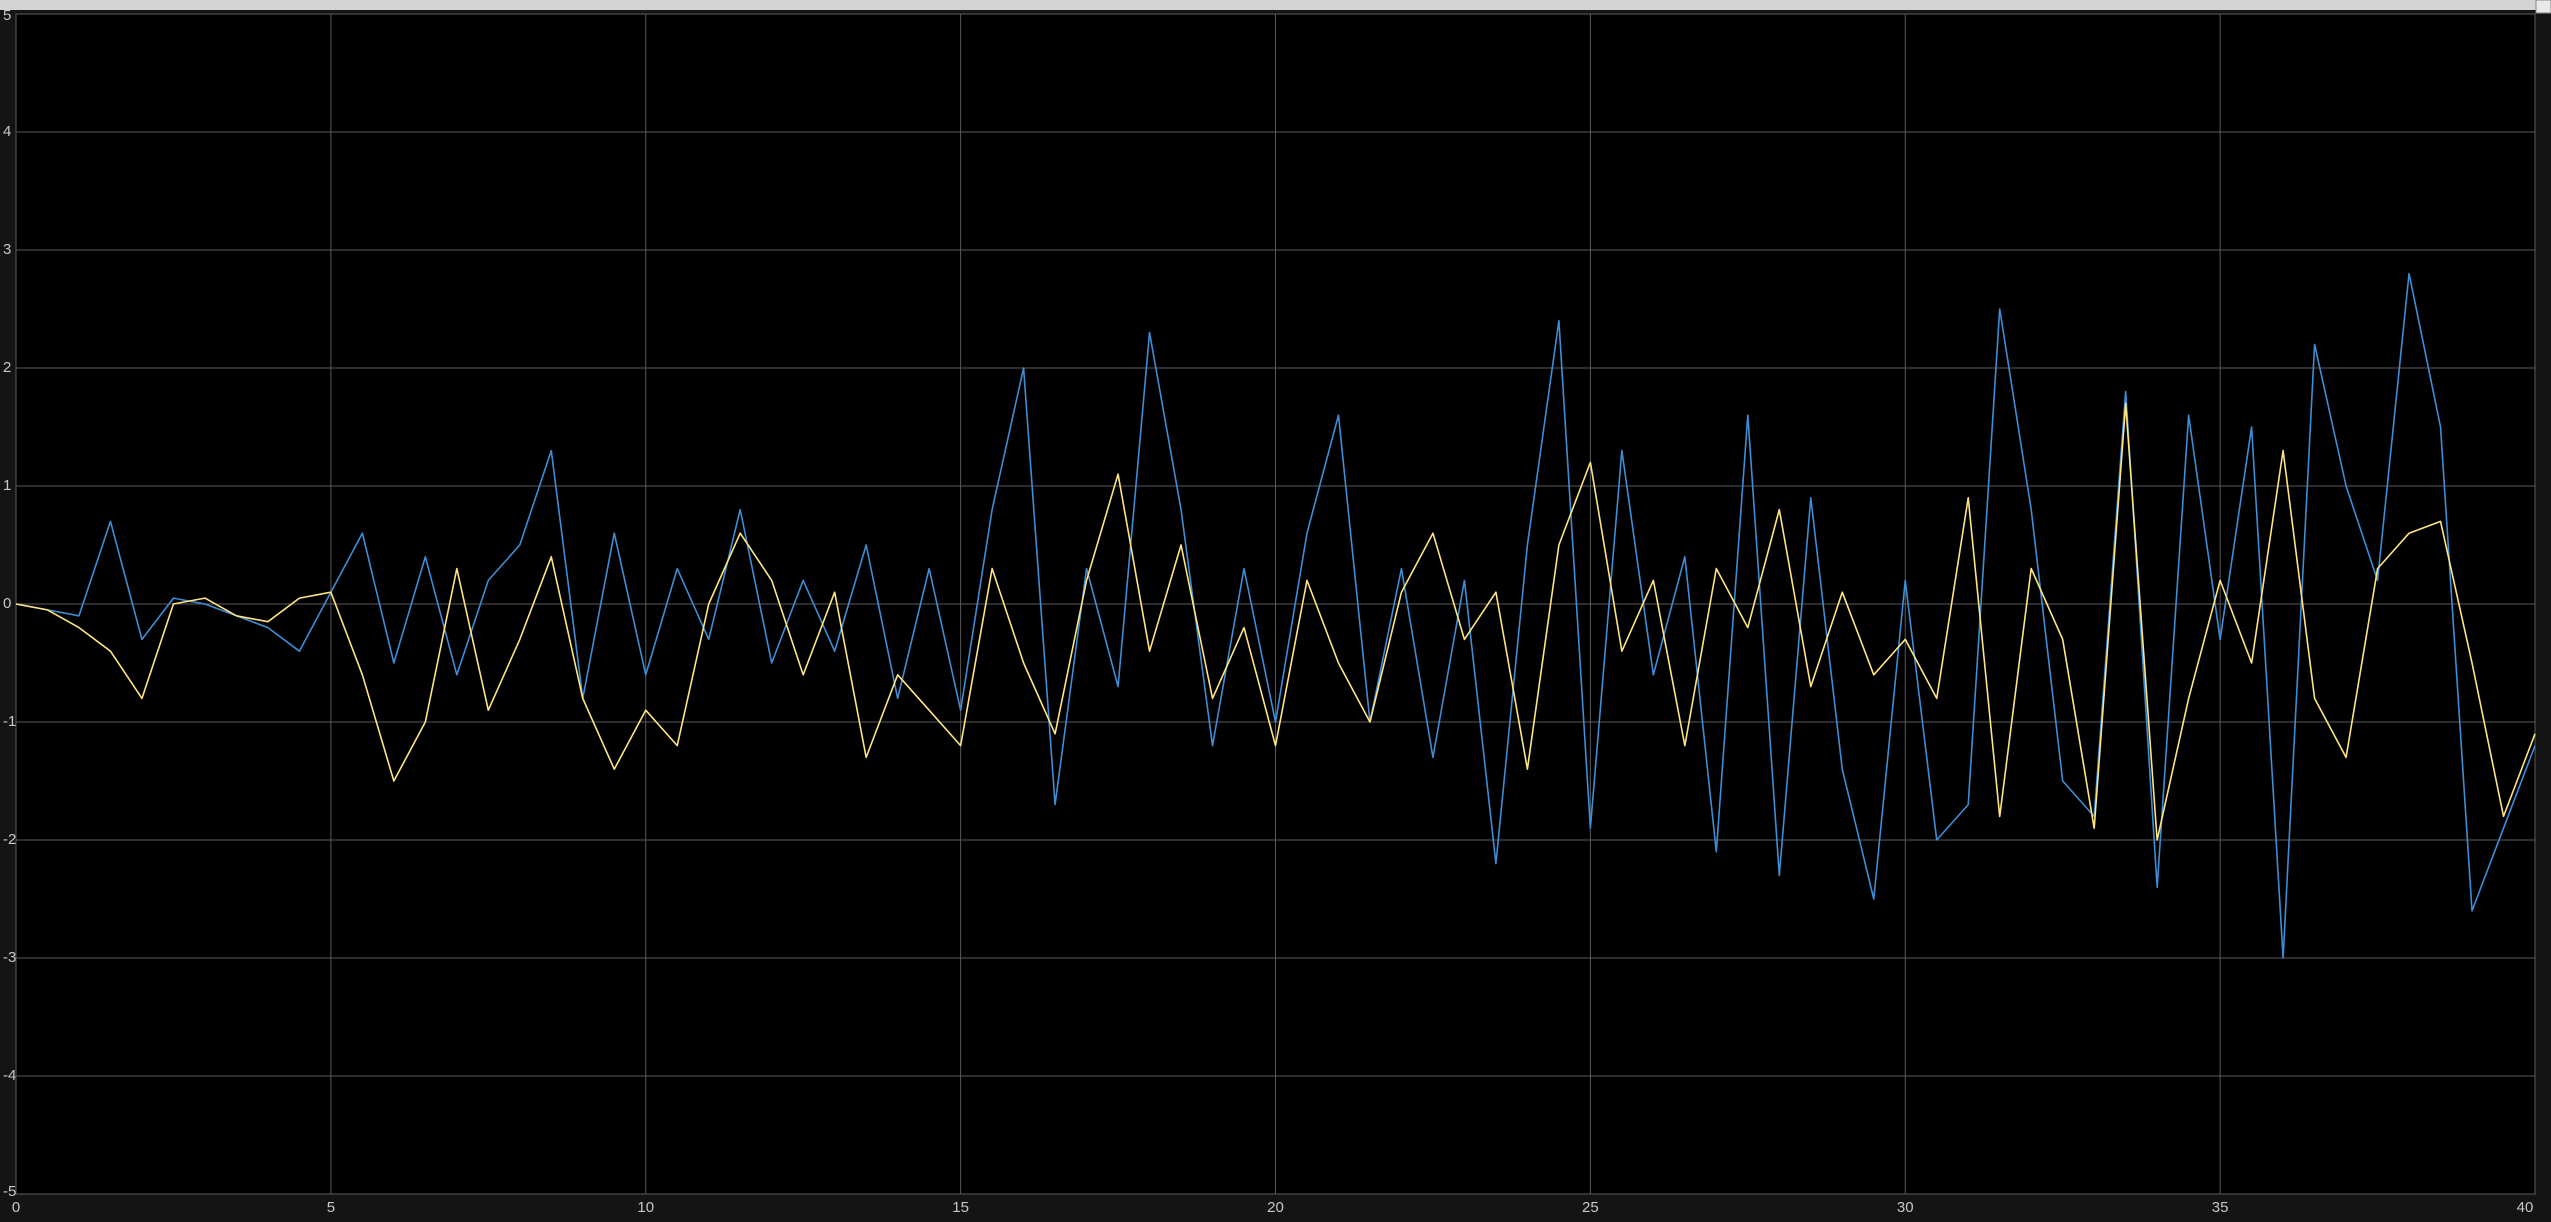 This screenshot has width=2551, height=1222. I want to click on y-tick-label: 5, so click(7, 15).